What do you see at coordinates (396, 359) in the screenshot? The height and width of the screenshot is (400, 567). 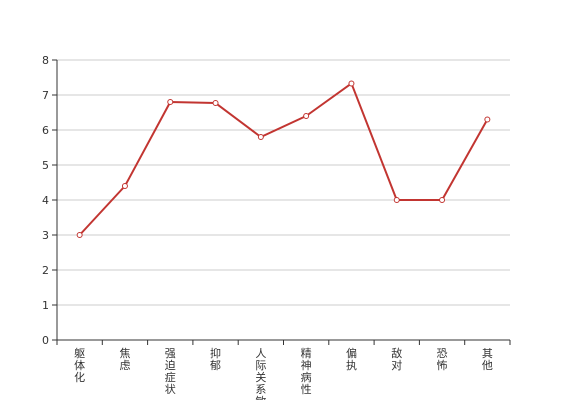 I see `x-category-label: 敌对` at bounding box center [396, 359].